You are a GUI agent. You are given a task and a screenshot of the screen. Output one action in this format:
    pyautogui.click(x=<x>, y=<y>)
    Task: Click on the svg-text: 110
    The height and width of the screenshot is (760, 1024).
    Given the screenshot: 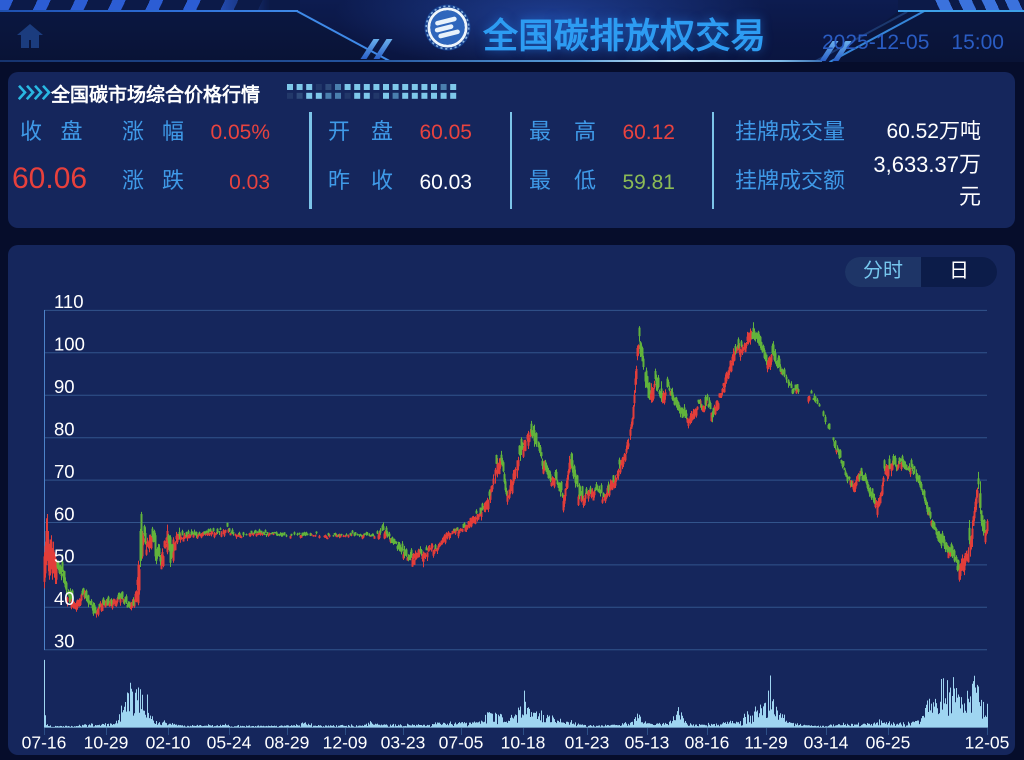 What is the action you would take?
    pyautogui.click(x=69, y=301)
    